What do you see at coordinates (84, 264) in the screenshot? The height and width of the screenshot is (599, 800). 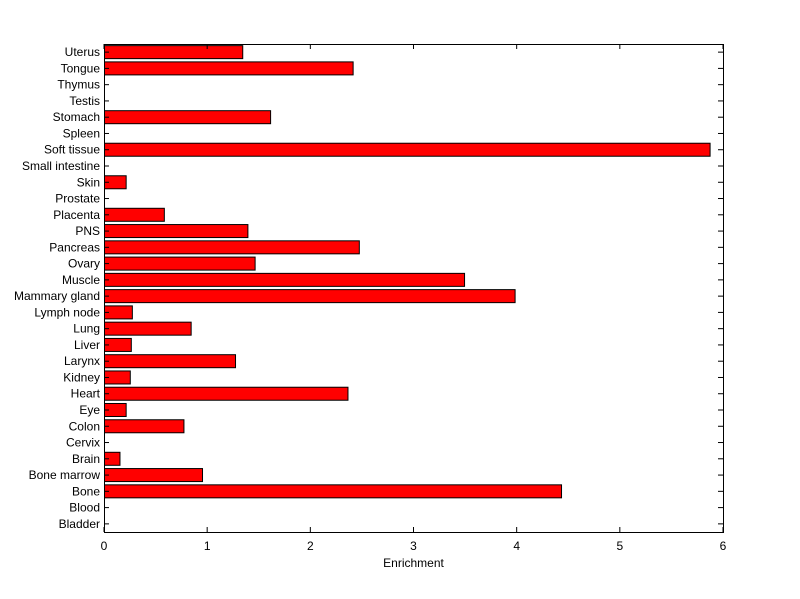 I see `y-tick-label-ovary: Ovary` at bounding box center [84, 264].